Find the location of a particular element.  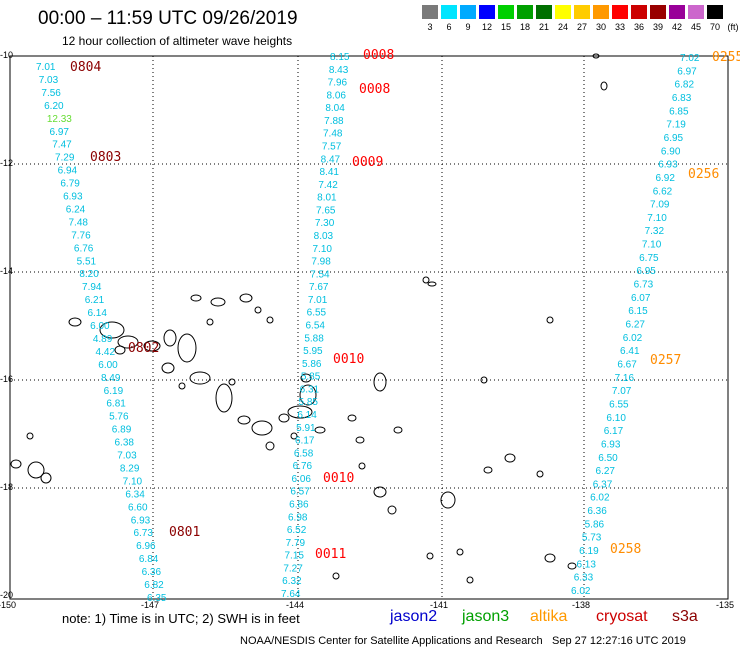

wave-height-value: 6.86 is located at coordinates (299, 505).